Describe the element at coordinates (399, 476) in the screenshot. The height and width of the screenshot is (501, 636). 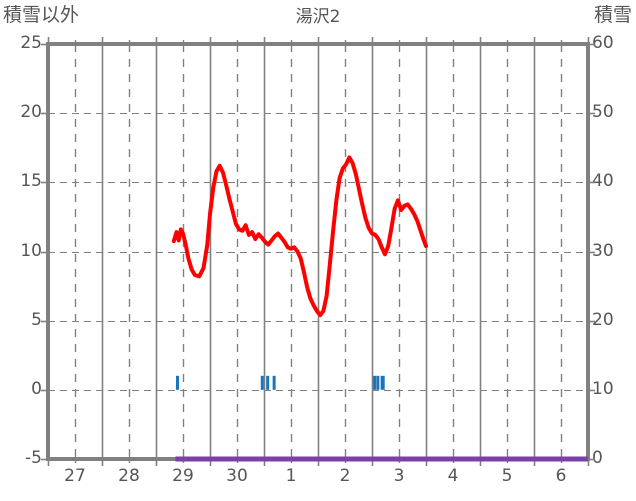
I see `x-tick-3: 3` at that location.